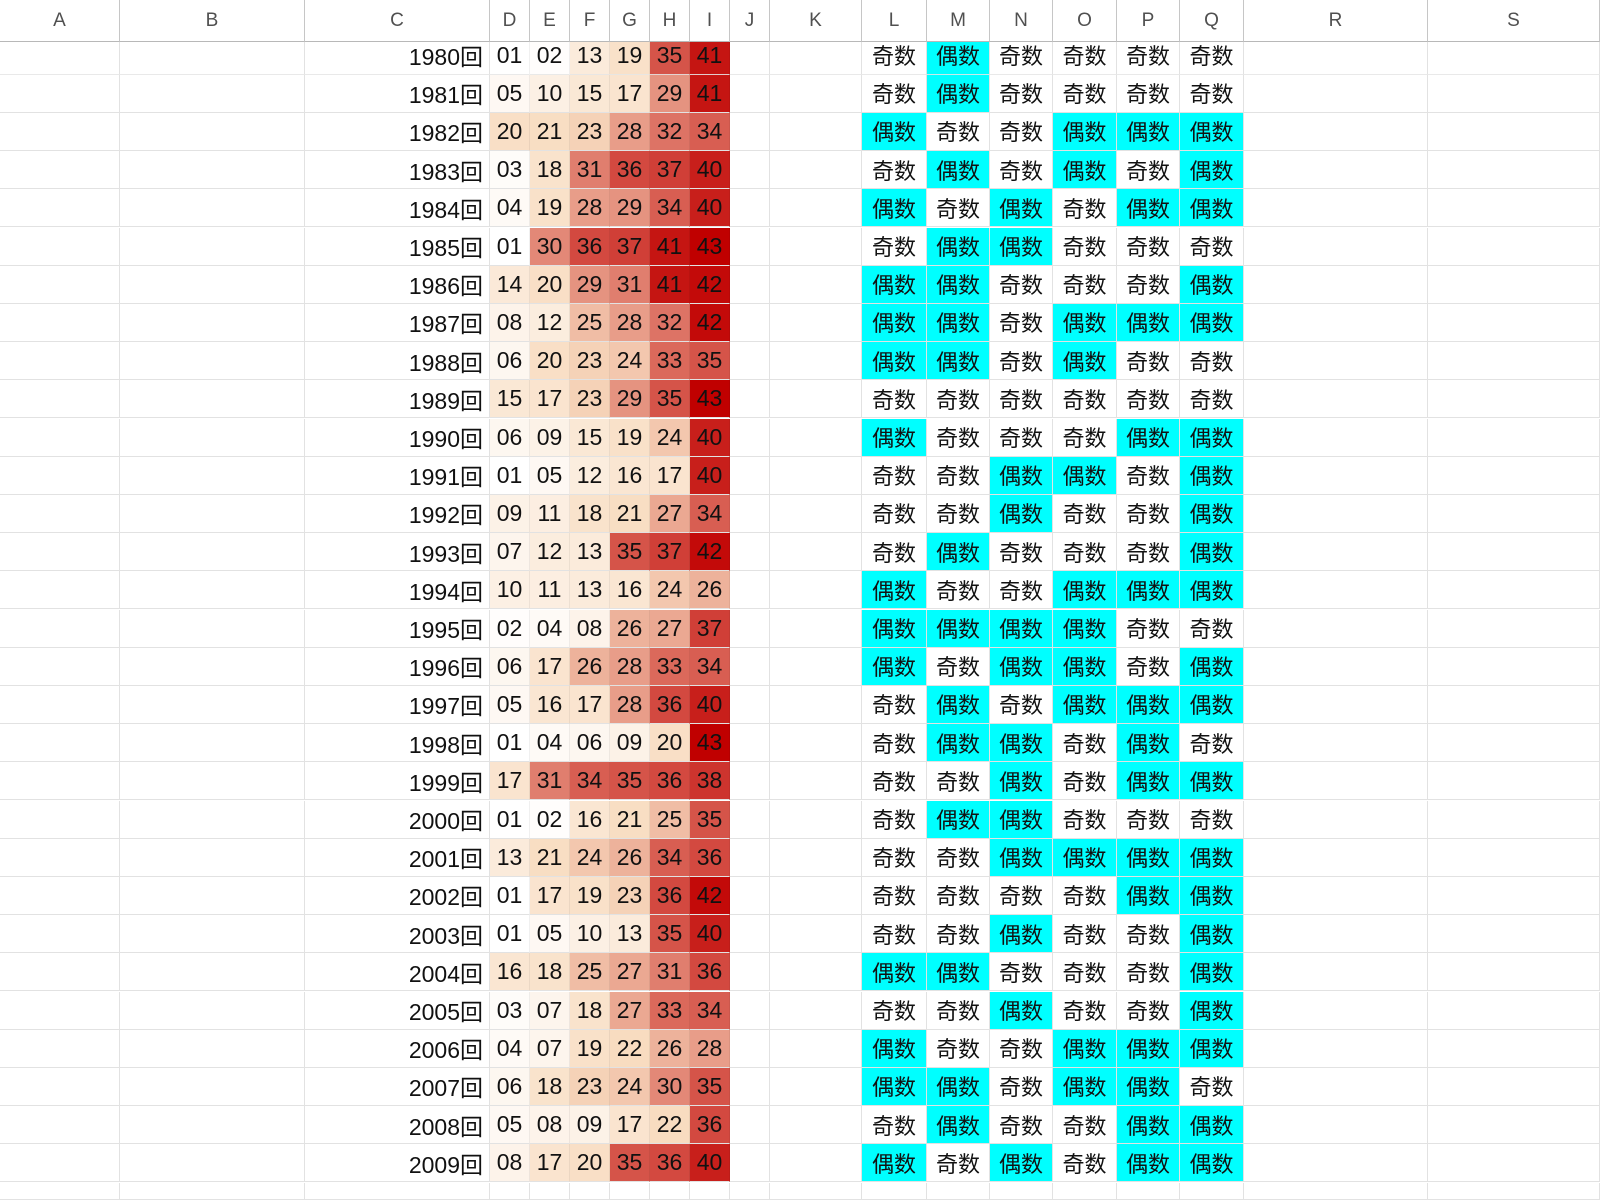 Image resolution: width=1600 pixels, height=1200 pixels. What do you see at coordinates (670, 437) in the screenshot?
I see `number-cell: 24` at bounding box center [670, 437].